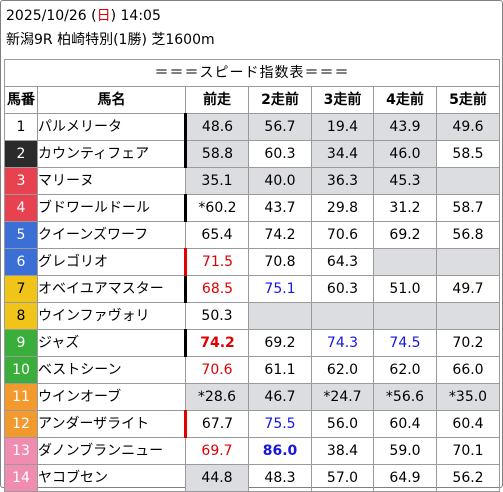  Describe the element at coordinates (21, 181) in the screenshot. I see `horse-number: 3` at that location.